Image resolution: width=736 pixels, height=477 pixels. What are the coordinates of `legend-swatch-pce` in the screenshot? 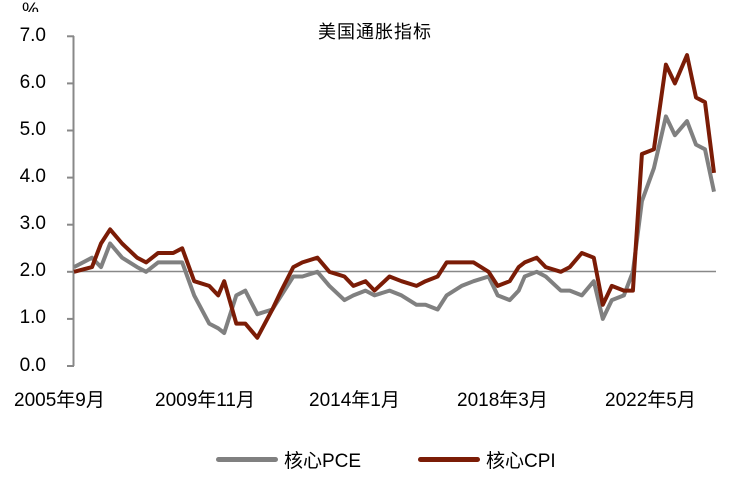 It's located at (247, 459).